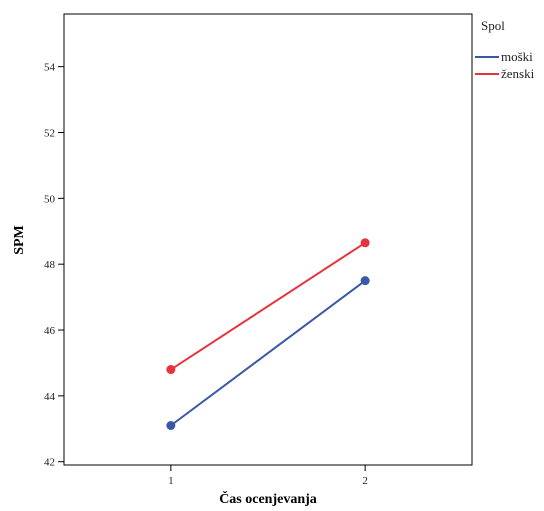 The height and width of the screenshot is (511, 544). Describe the element at coordinates (50, 331) in the screenshot. I see `y-tick-label: 46` at that location.